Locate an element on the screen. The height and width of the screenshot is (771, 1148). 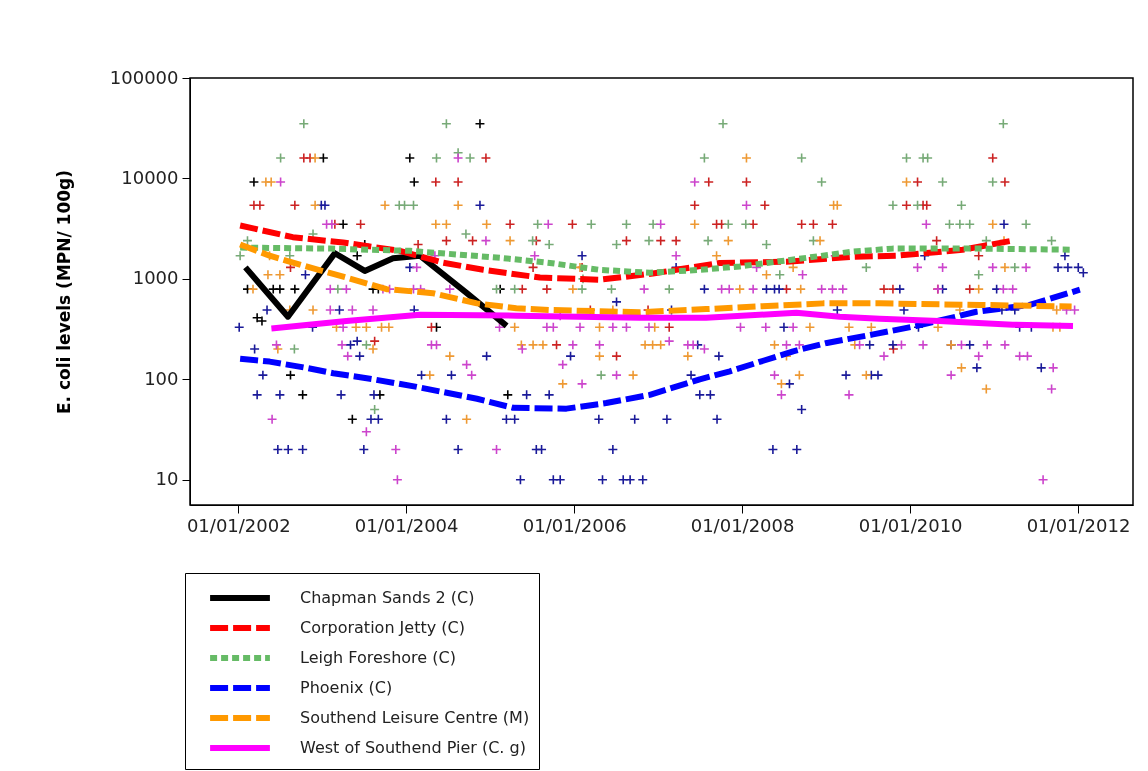
legend-label: Southend Leisure Centre (M) is located at coordinates (415, 717).